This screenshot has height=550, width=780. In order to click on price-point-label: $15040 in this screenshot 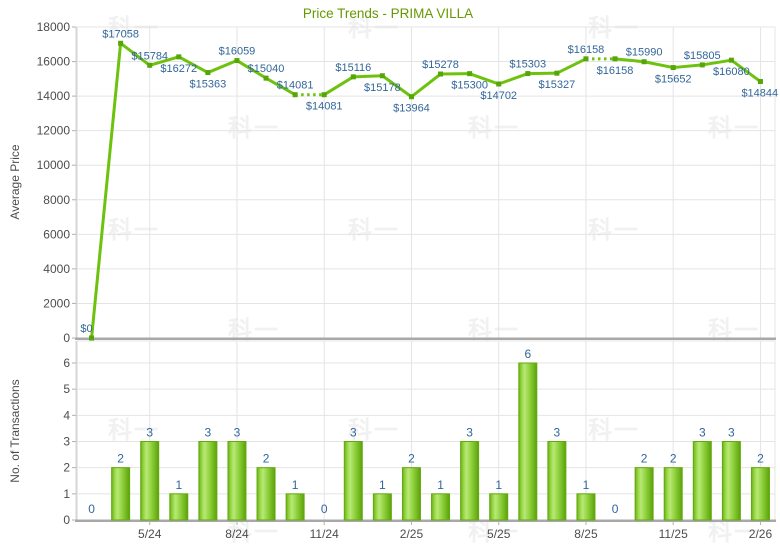, I will do `click(266, 69)`.